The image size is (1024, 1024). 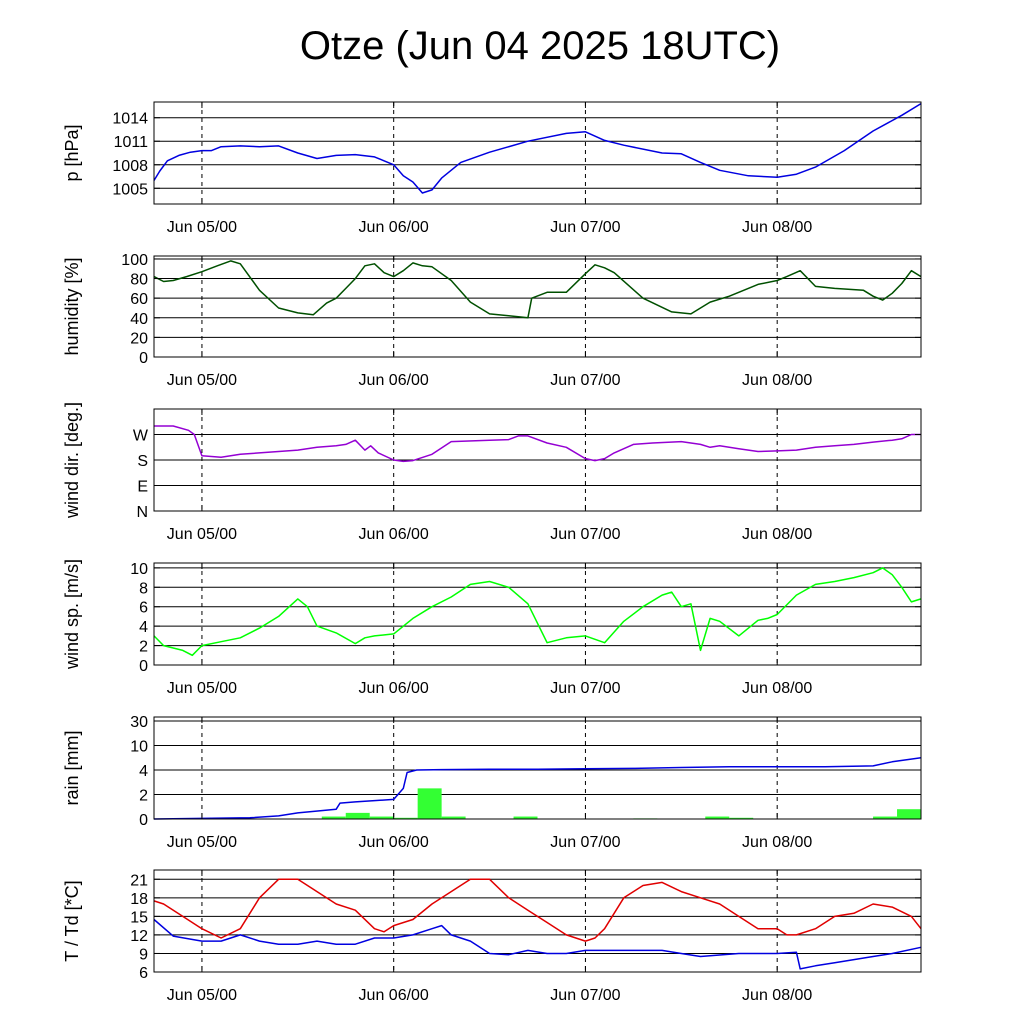 I want to click on y-tick-label: W, so click(x=141, y=436).